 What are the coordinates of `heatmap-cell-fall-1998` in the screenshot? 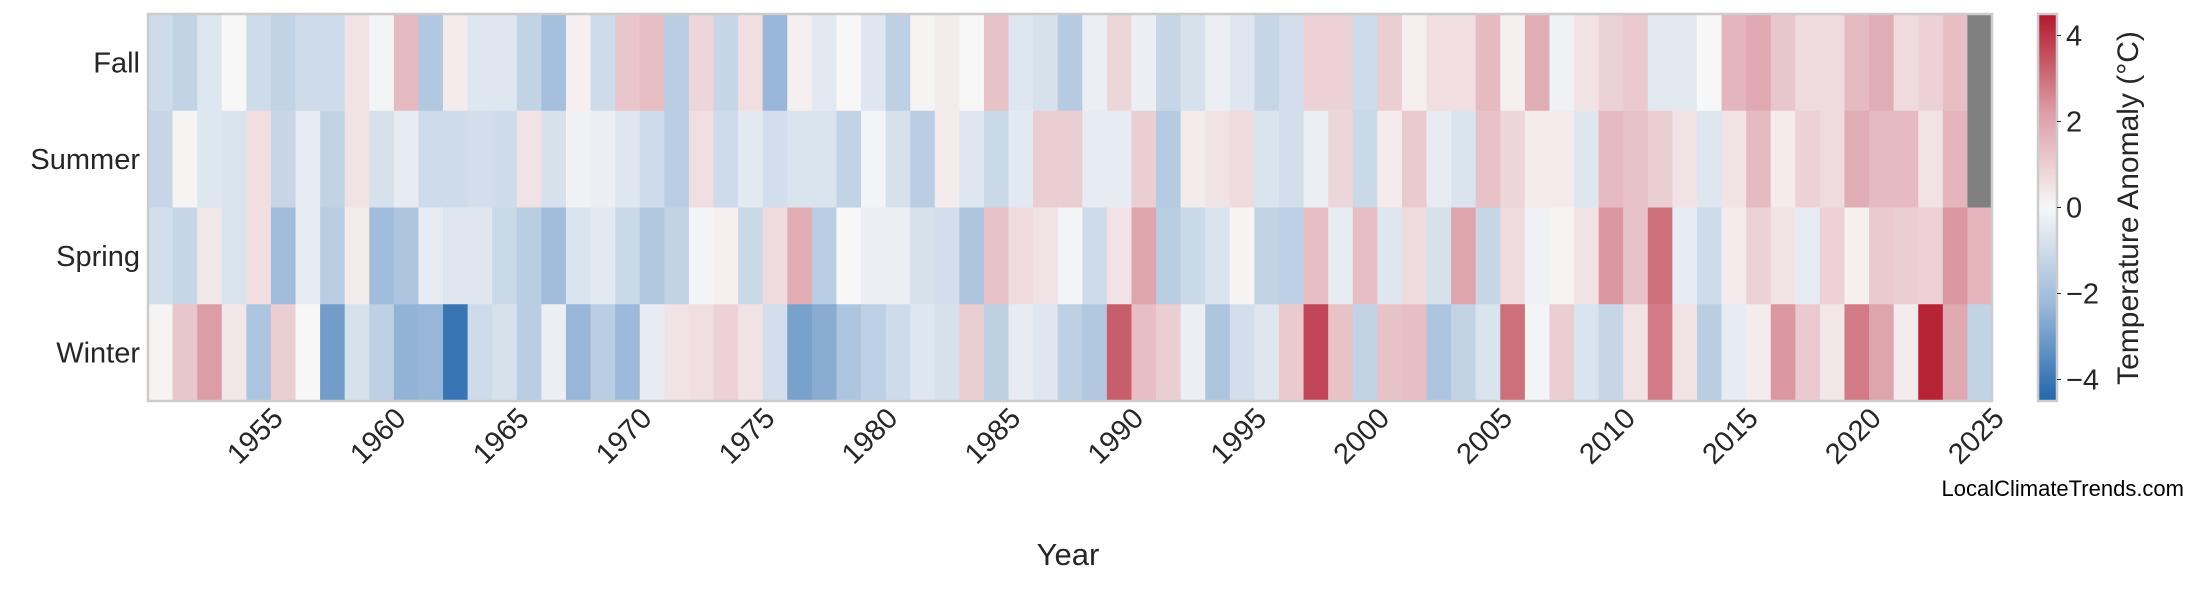 It's located at (1316, 63).